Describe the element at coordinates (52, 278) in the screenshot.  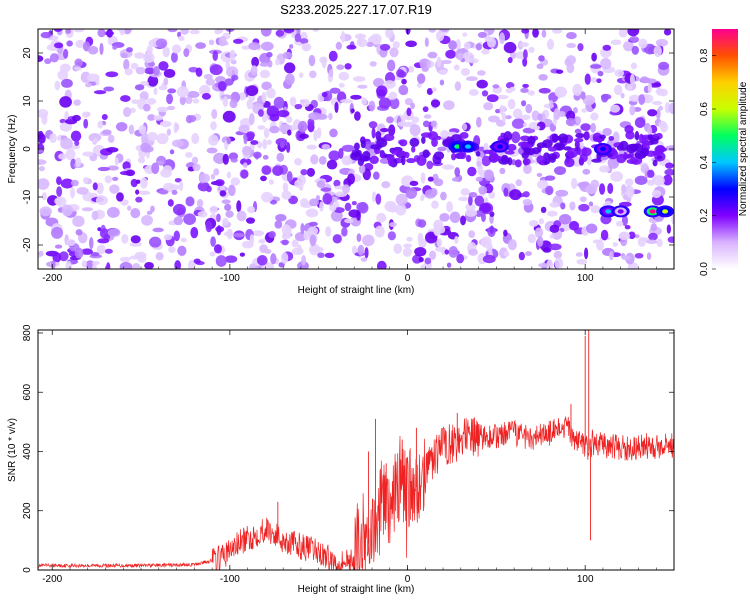
I see `x-tick-label: -200` at that location.